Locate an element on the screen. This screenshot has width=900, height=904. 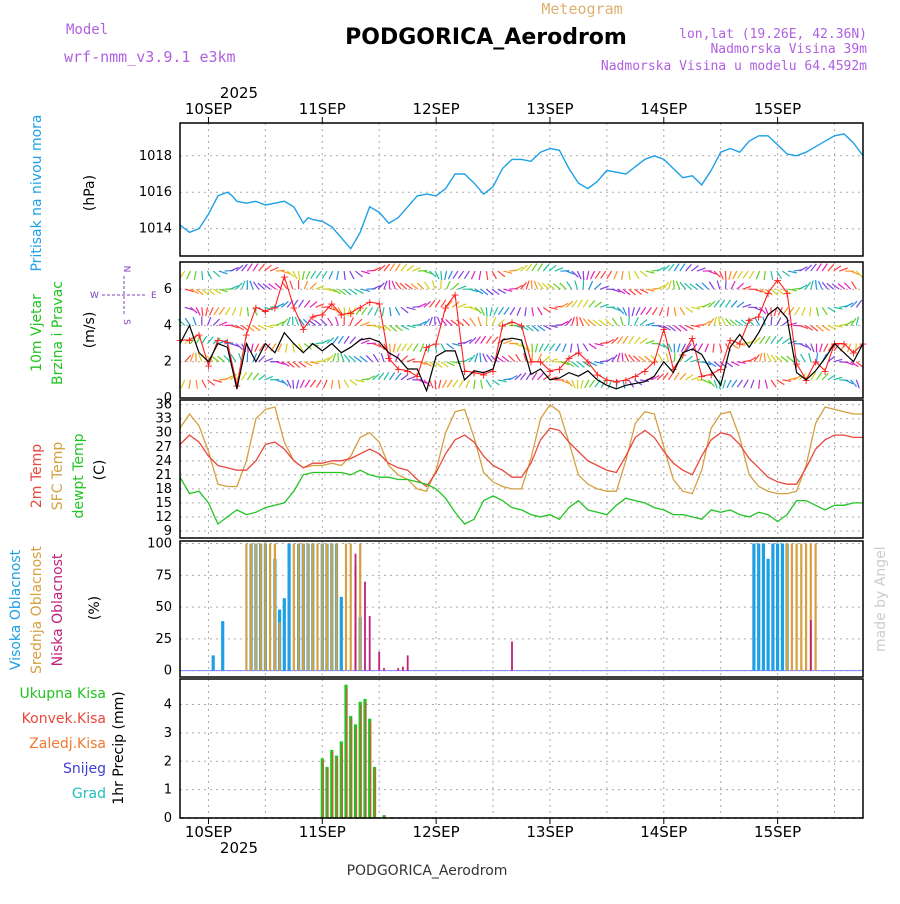
clouds-background is located at coordinates (521, 609).